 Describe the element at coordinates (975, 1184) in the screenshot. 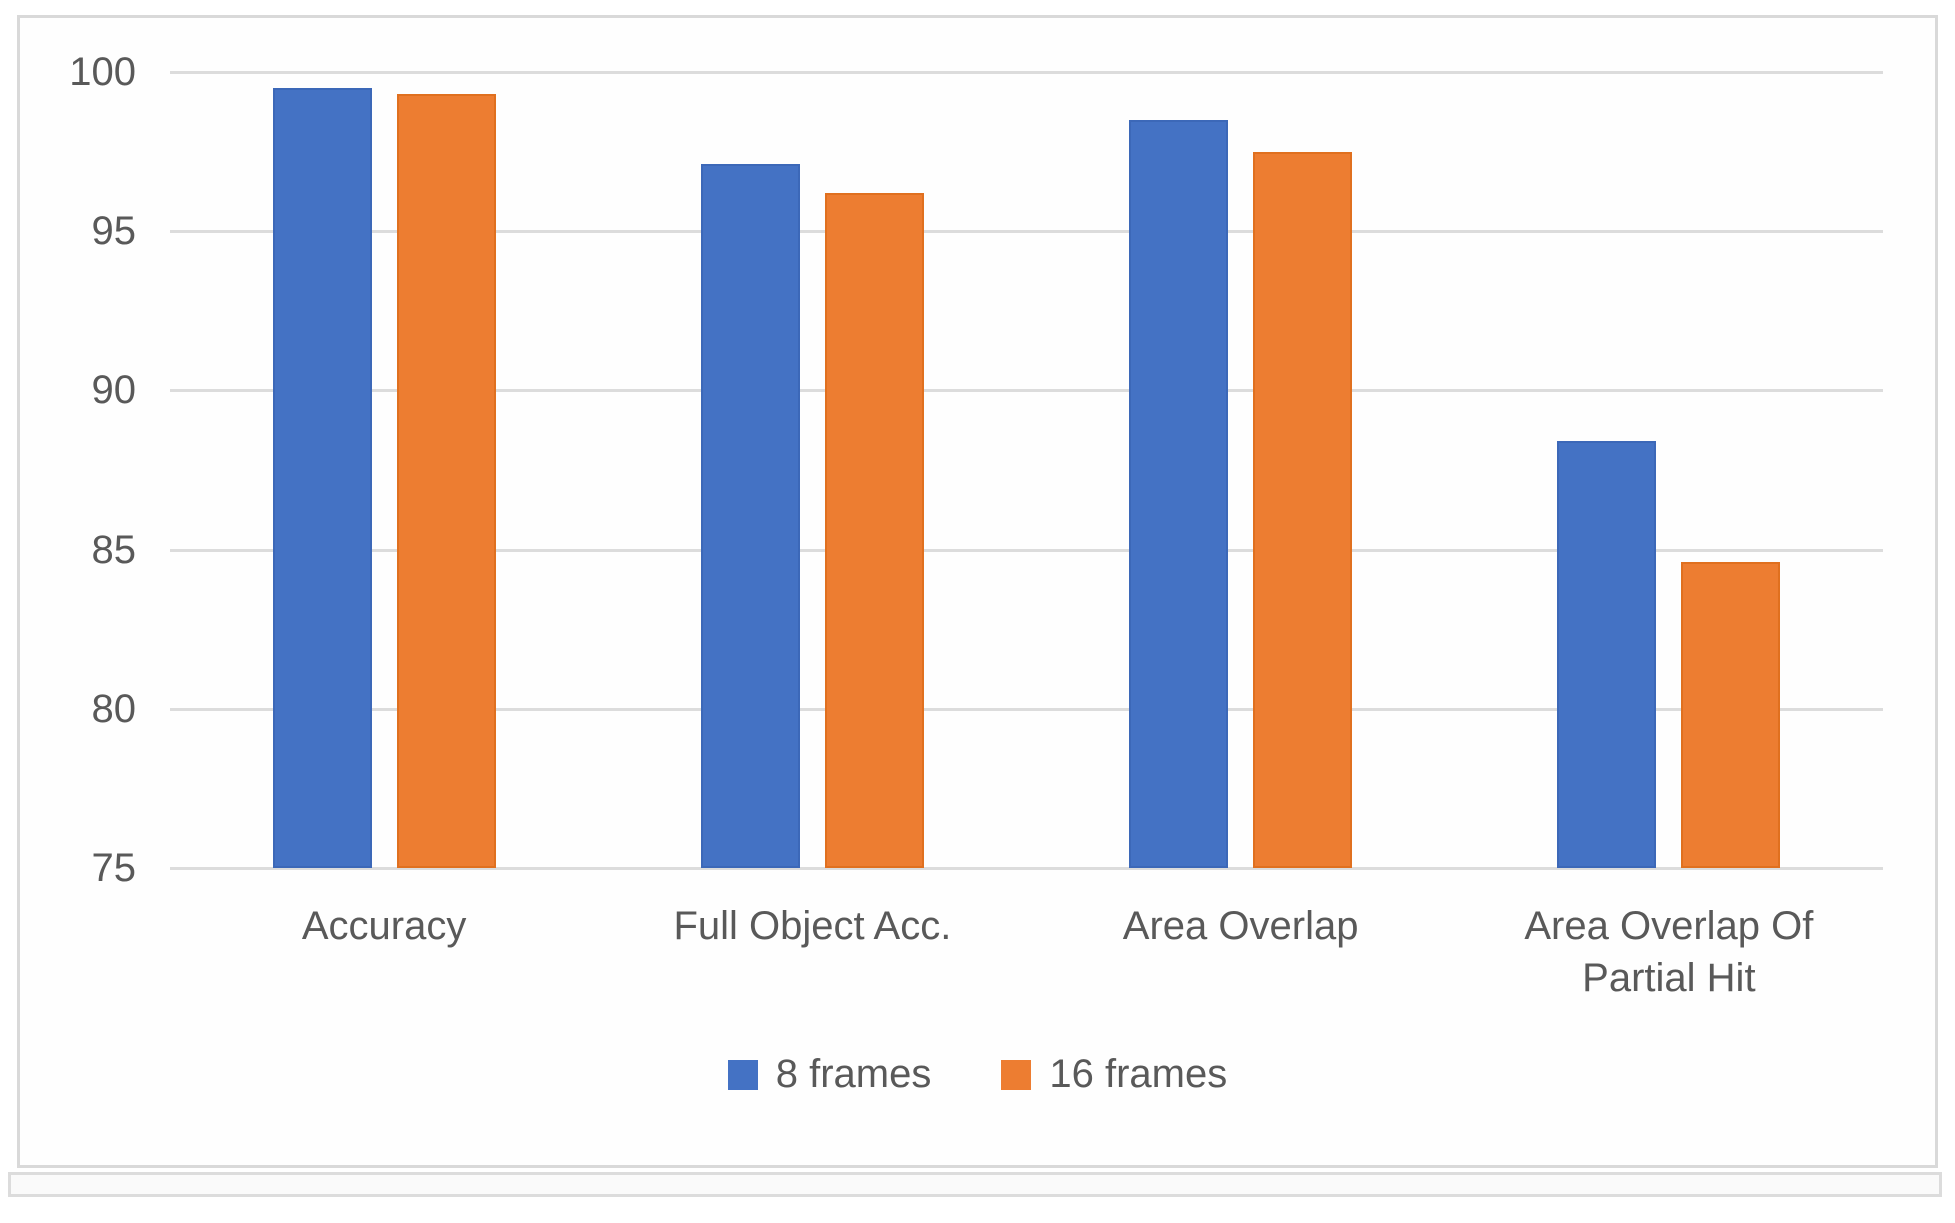

I see `empty-strip` at that location.